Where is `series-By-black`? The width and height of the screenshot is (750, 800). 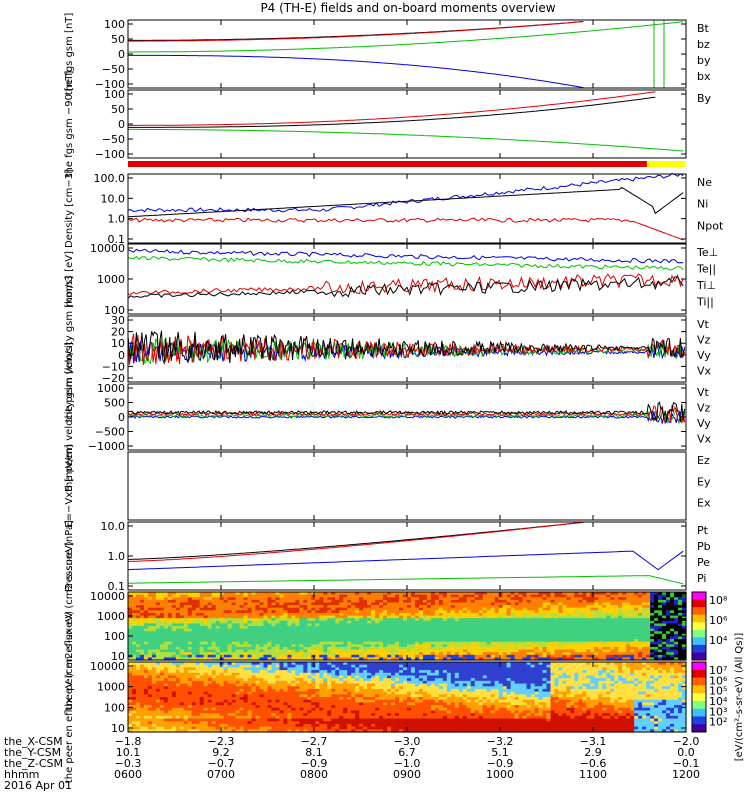
series-By-black is located at coordinates (392, 112).